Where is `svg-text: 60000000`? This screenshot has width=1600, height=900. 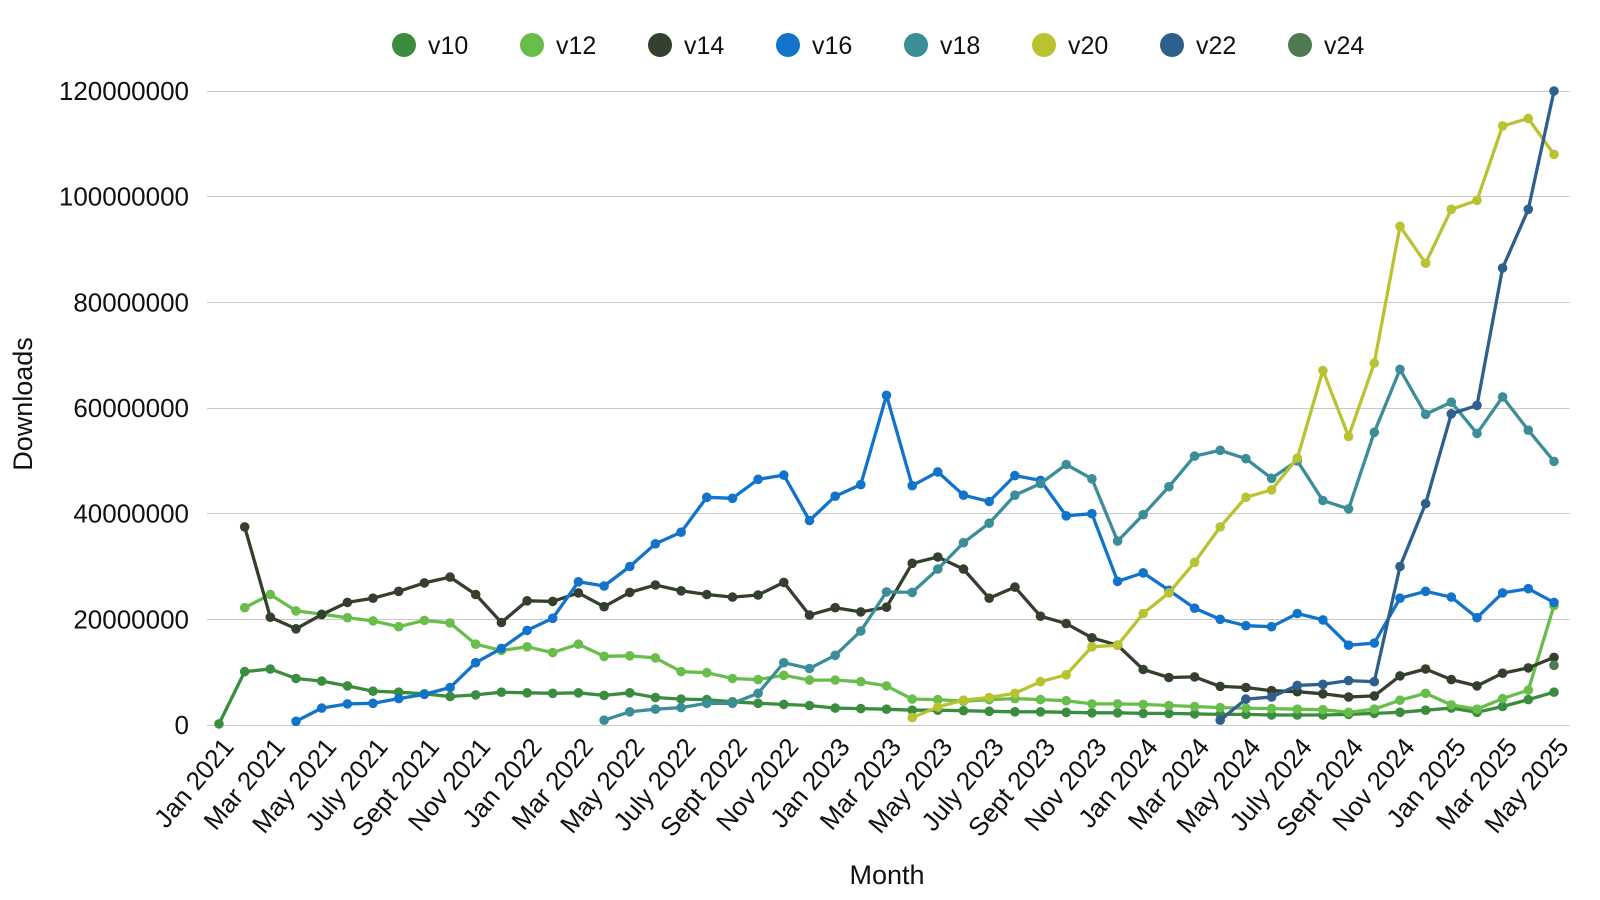
svg-text: 60000000 is located at coordinates (131, 408).